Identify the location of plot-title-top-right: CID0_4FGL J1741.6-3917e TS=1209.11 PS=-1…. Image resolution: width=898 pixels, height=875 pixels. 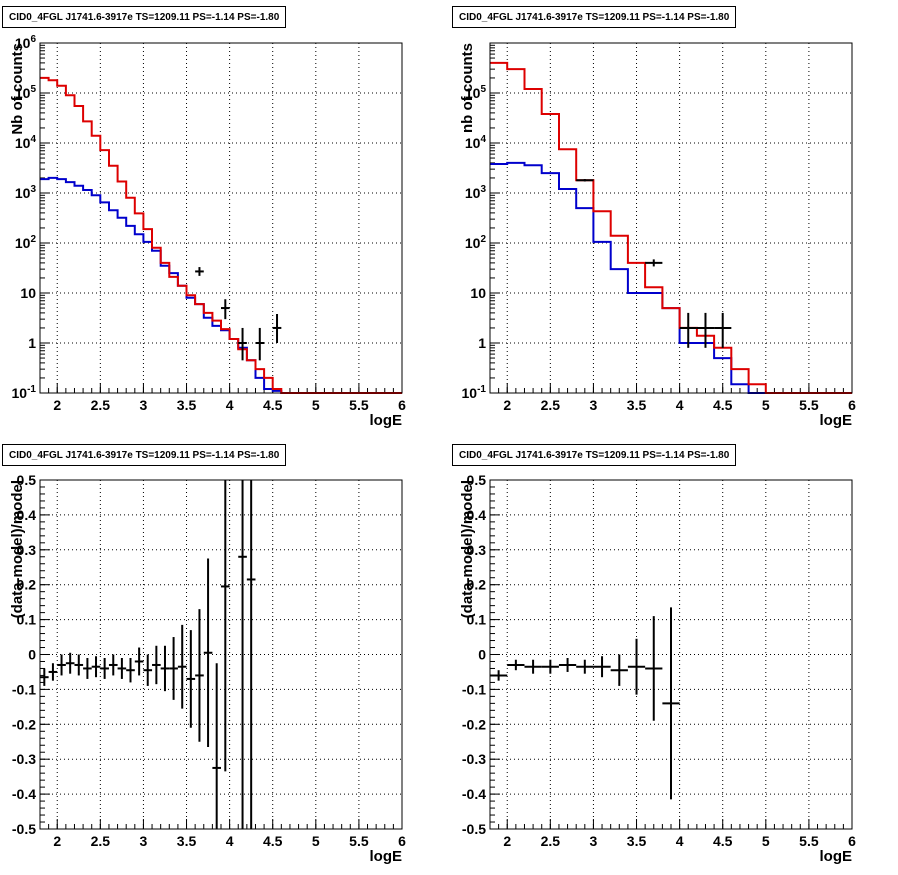
(594, 17).